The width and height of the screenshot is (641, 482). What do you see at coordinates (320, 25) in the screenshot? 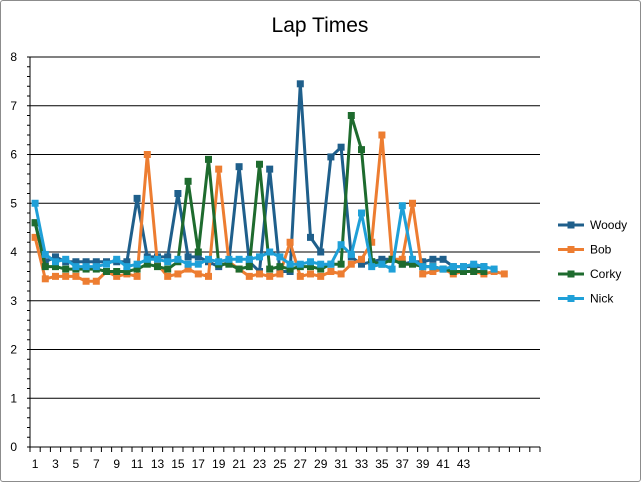
I see `chart-title: Lap Times` at bounding box center [320, 25].